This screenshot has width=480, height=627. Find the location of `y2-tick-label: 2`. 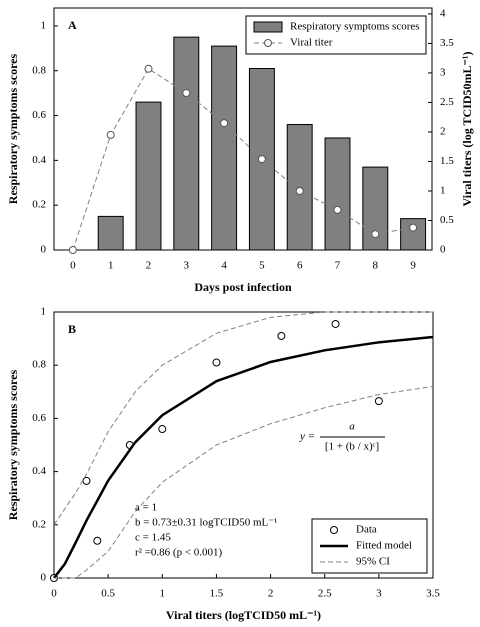

y2-tick-label: 2 is located at coordinates (443, 131).